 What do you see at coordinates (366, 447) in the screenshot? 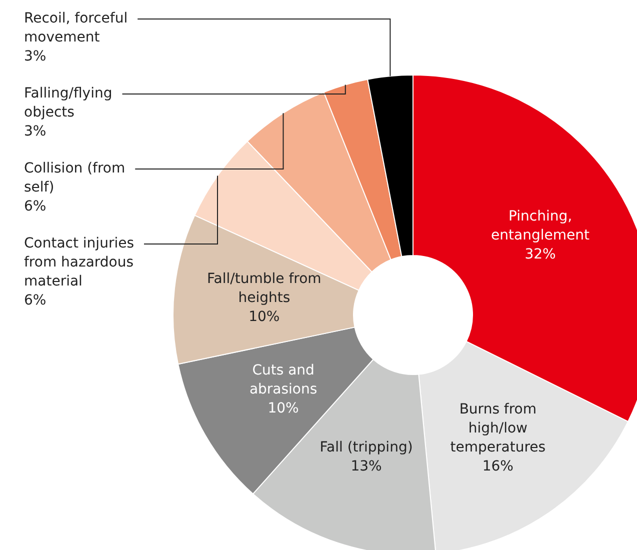
I see `slice-label: Fall (tripping)` at bounding box center [366, 447].